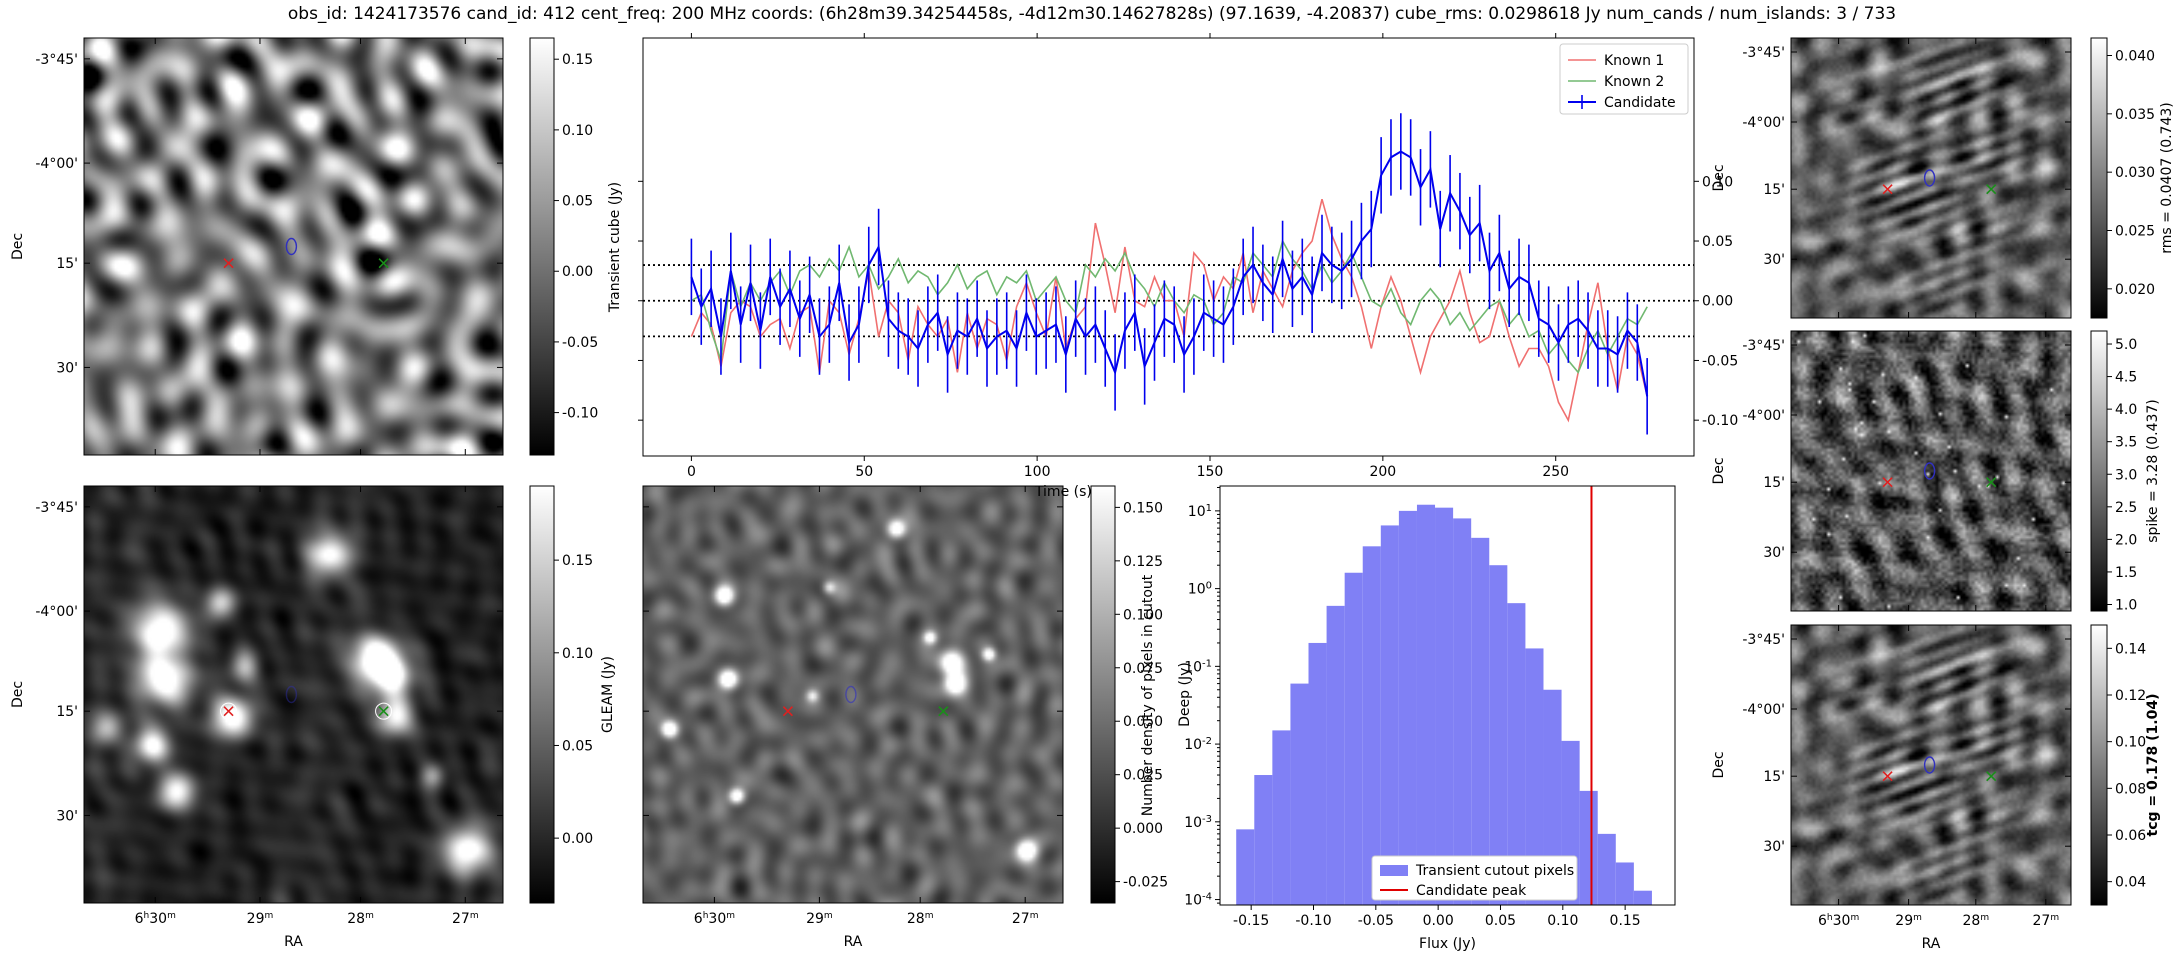 This screenshot has height=960, width=2184. What do you see at coordinates (1143, 508) in the screenshot?
I see `colorbar-tick-label: 0.150` at bounding box center [1143, 508].